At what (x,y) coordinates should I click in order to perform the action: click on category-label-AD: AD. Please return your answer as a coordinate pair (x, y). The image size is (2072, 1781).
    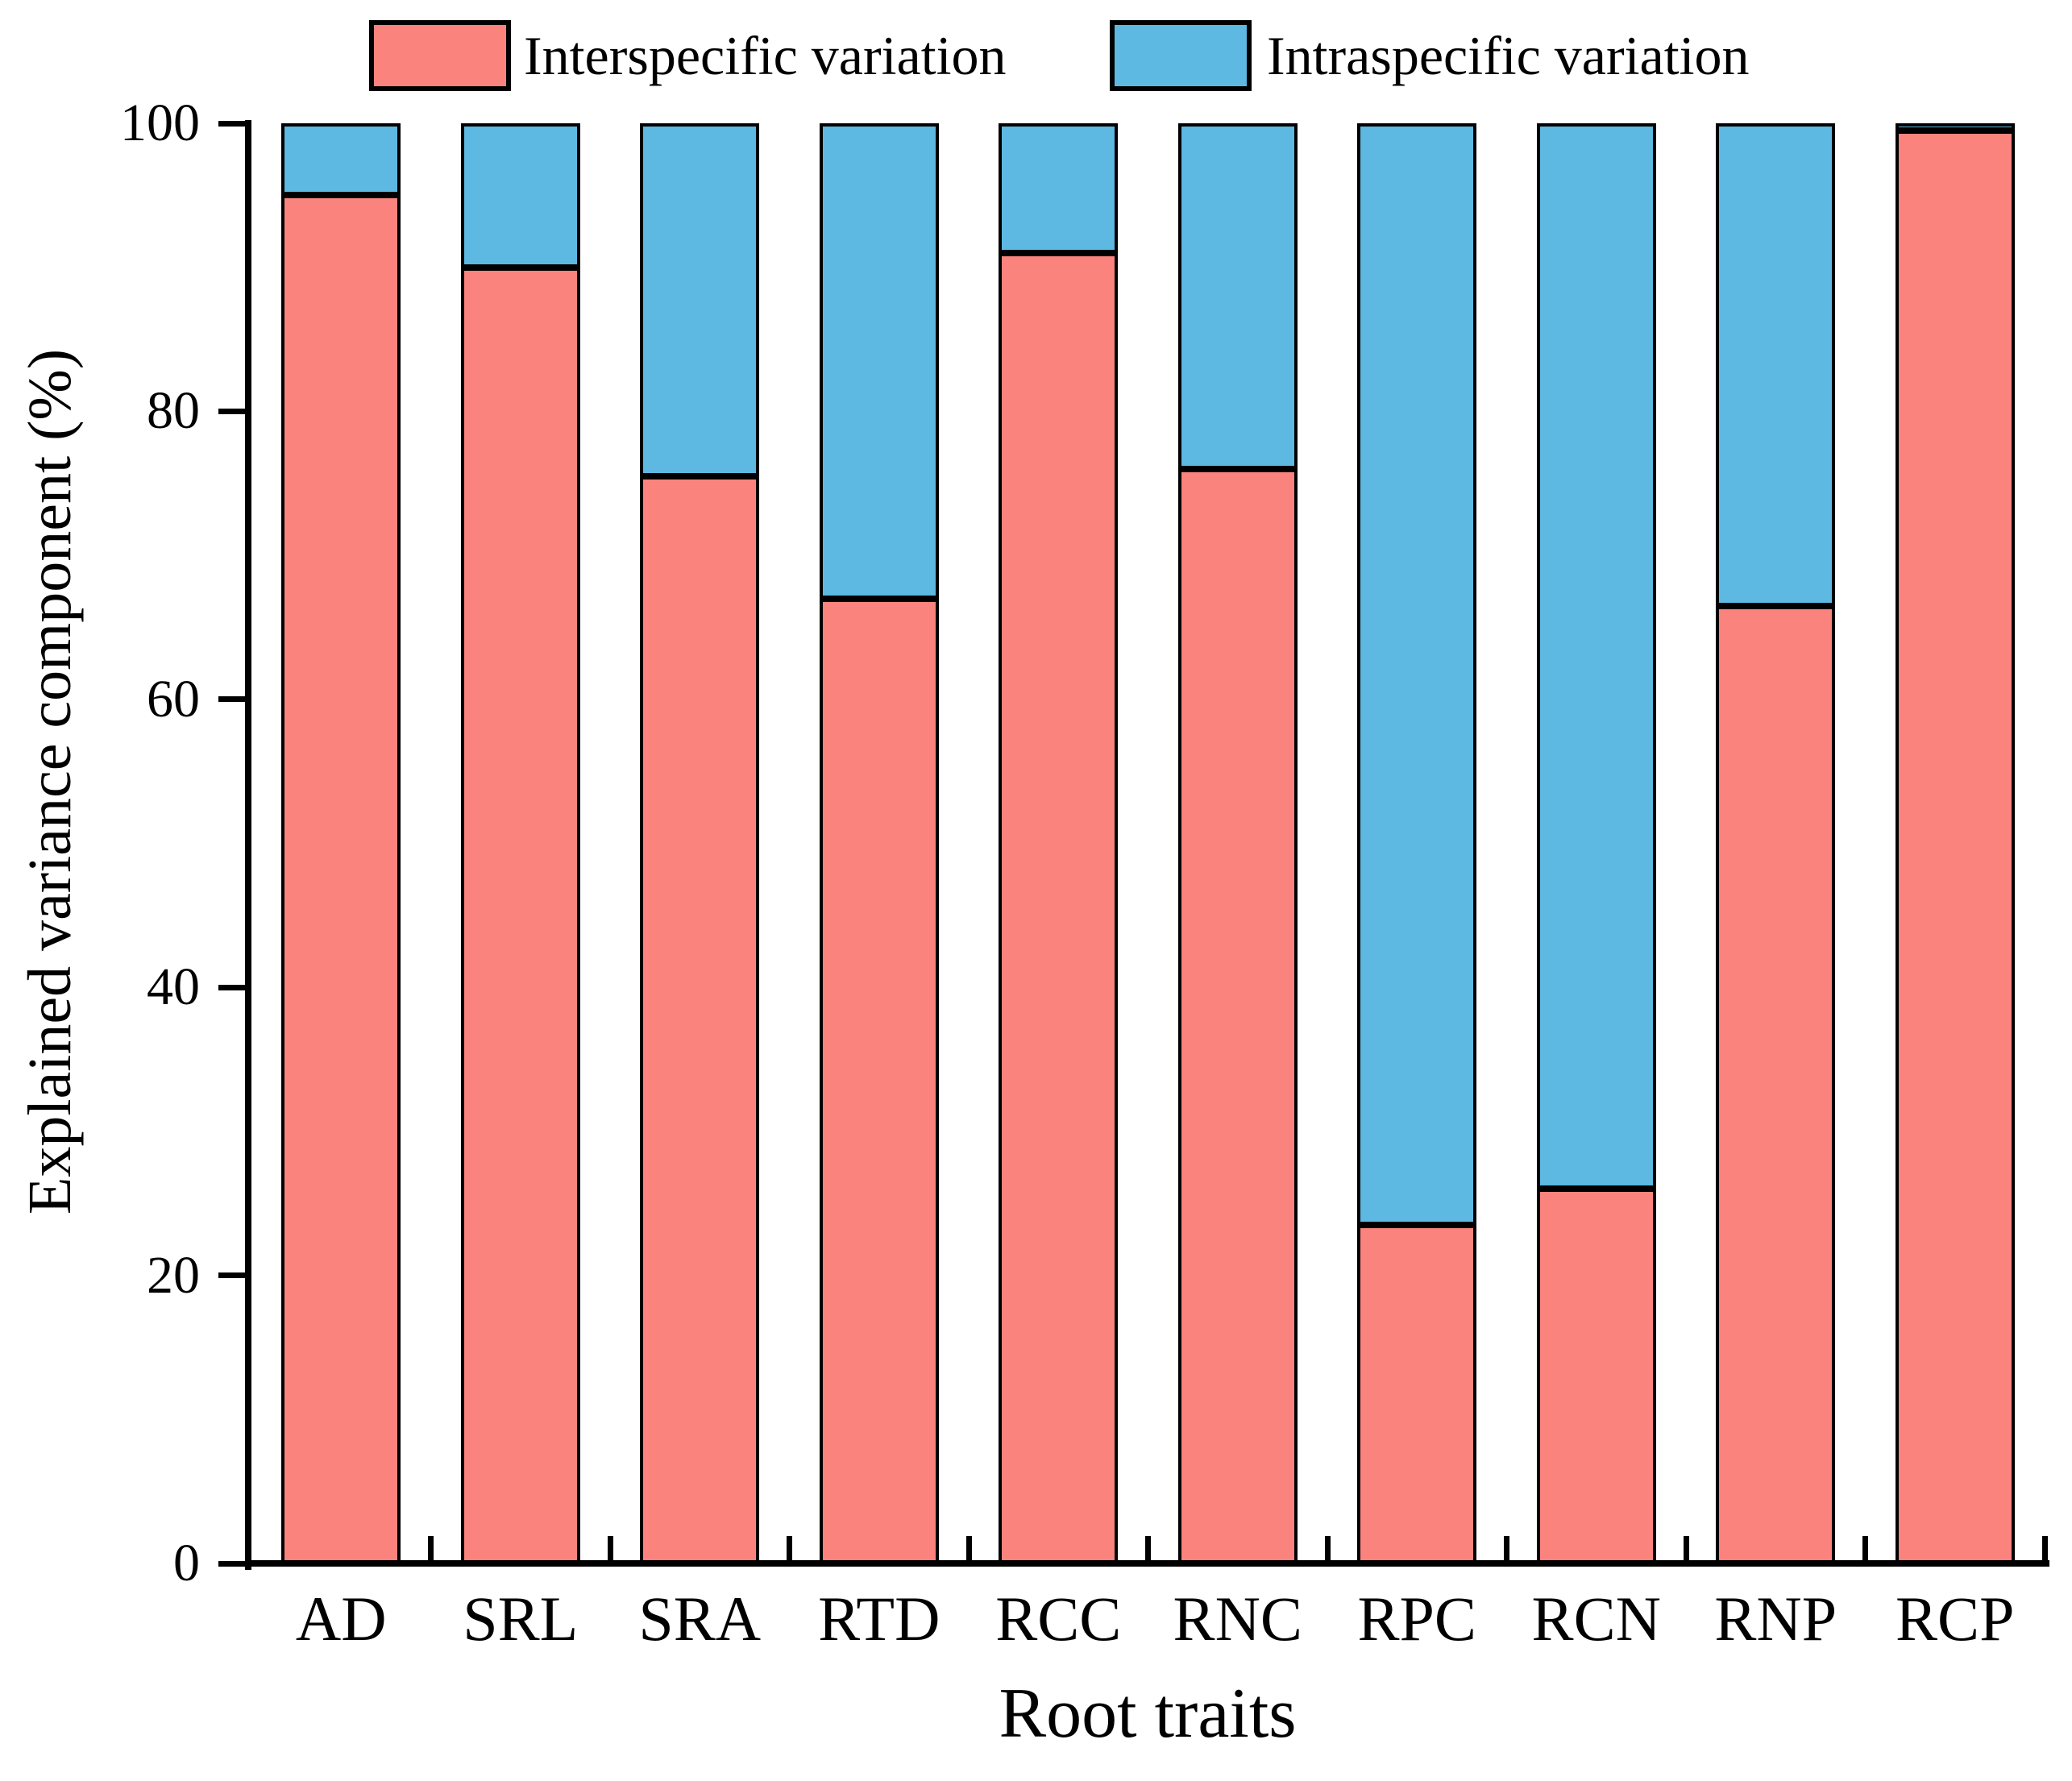
    Looking at the image, I should click on (341, 1619).